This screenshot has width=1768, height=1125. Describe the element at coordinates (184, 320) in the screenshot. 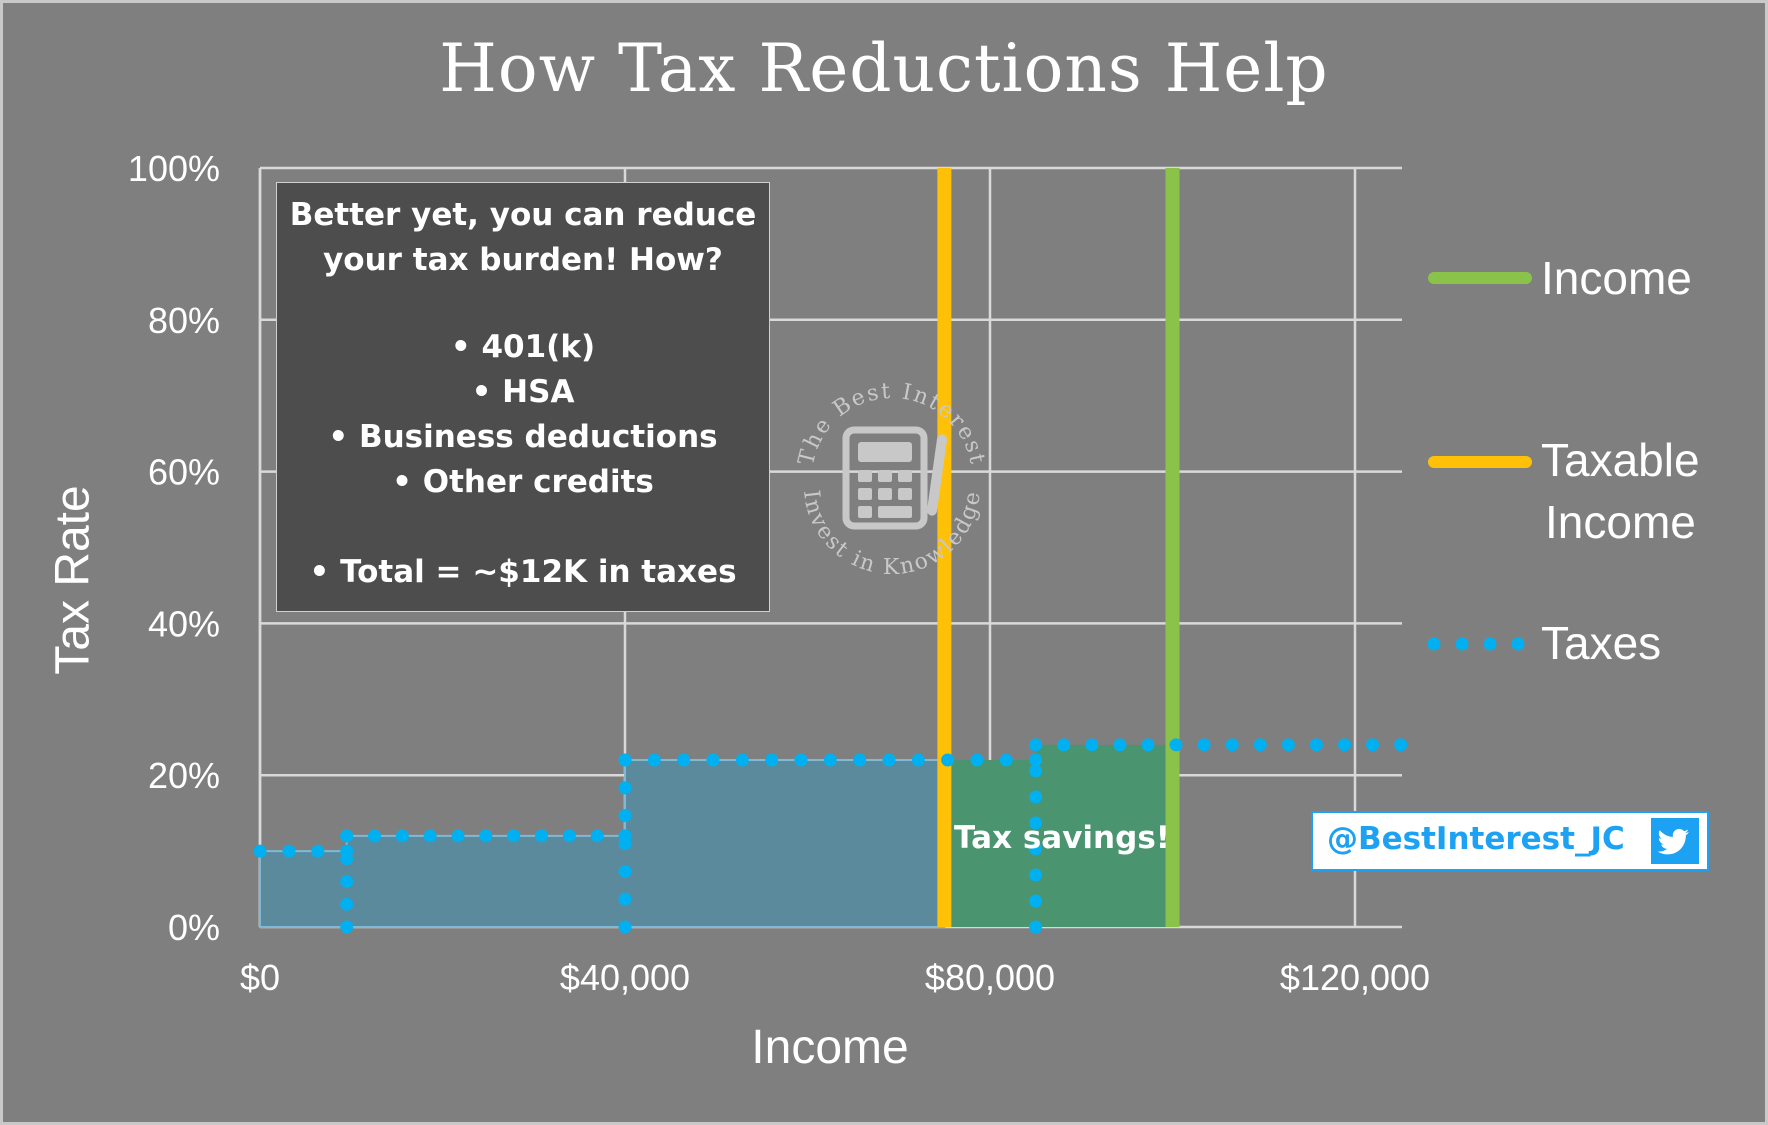

I see `y-tick-label: 80%` at that location.